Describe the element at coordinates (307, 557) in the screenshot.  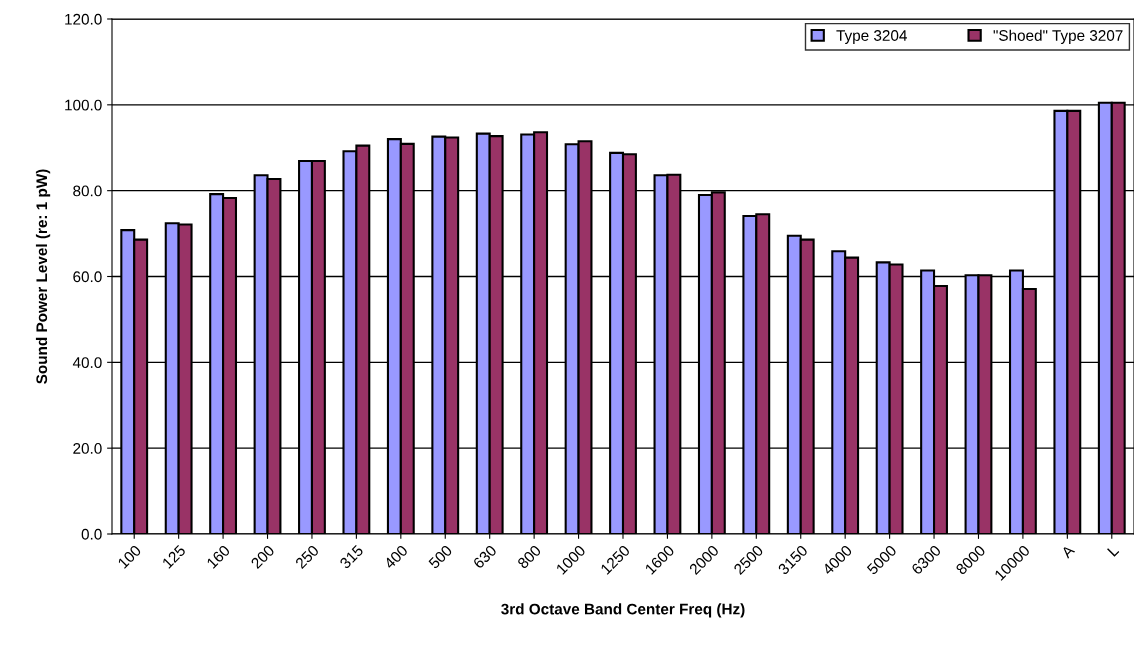
I see `x-tick-label: 250` at that location.